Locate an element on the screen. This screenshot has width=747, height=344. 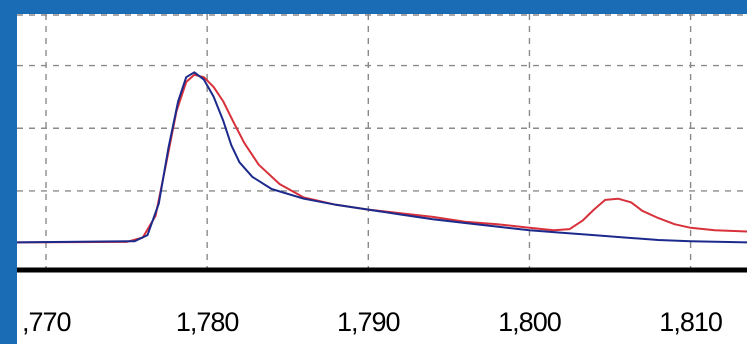
tick-label-layer: ,770 1,780 1,790 1,800 1,810 is located at coordinates (372, 322).